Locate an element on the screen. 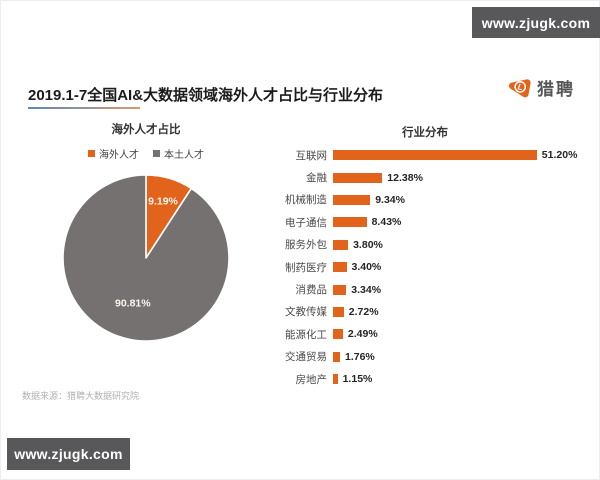  watermark-top: www.zjugk.com is located at coordinates (536, 22).